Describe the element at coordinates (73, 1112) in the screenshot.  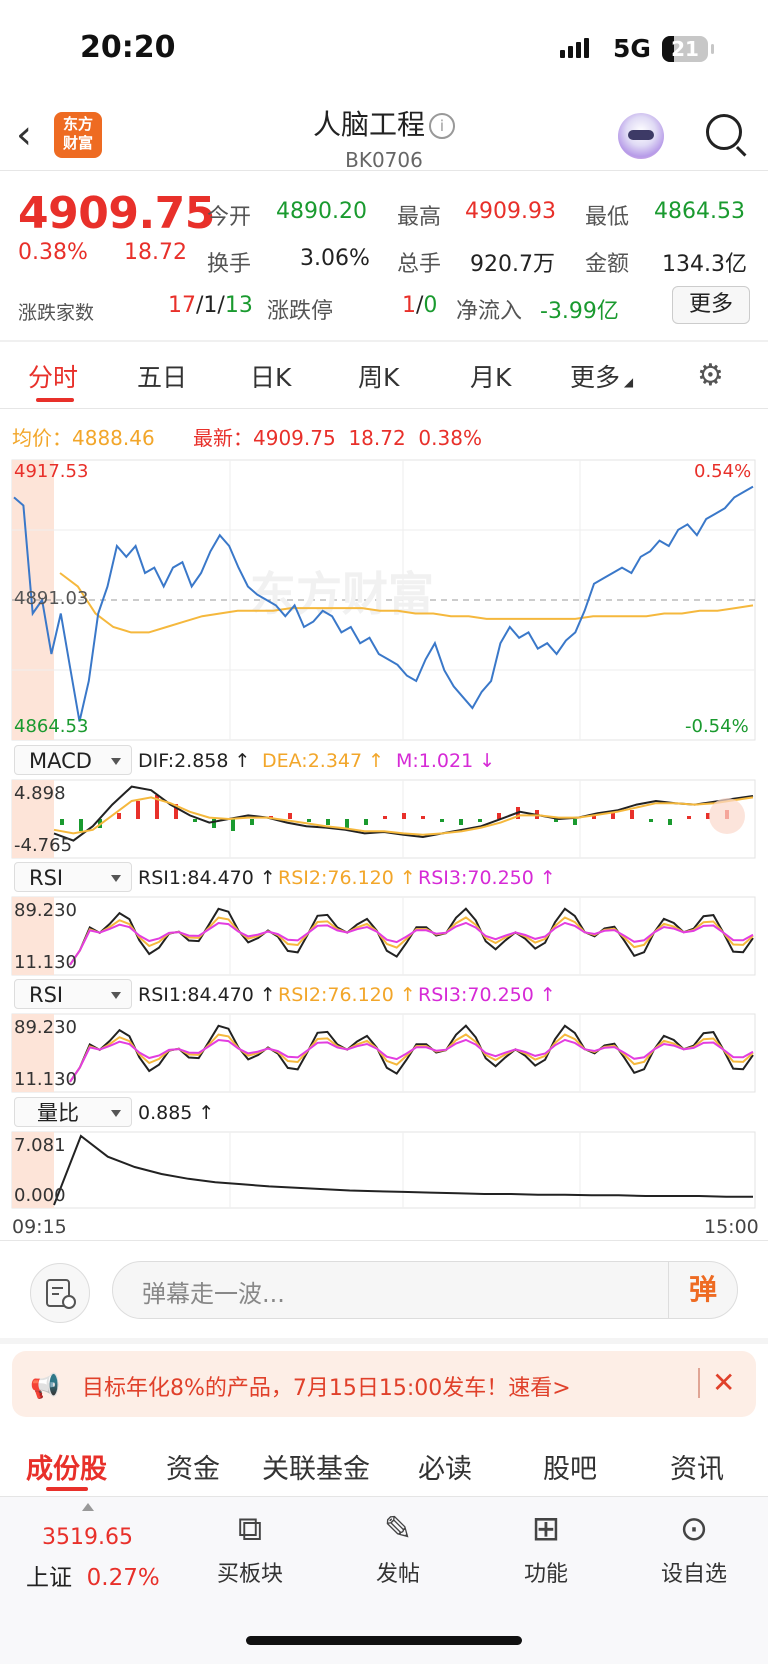
I see `indicator-select-volume-ratio: 量比` at that location.